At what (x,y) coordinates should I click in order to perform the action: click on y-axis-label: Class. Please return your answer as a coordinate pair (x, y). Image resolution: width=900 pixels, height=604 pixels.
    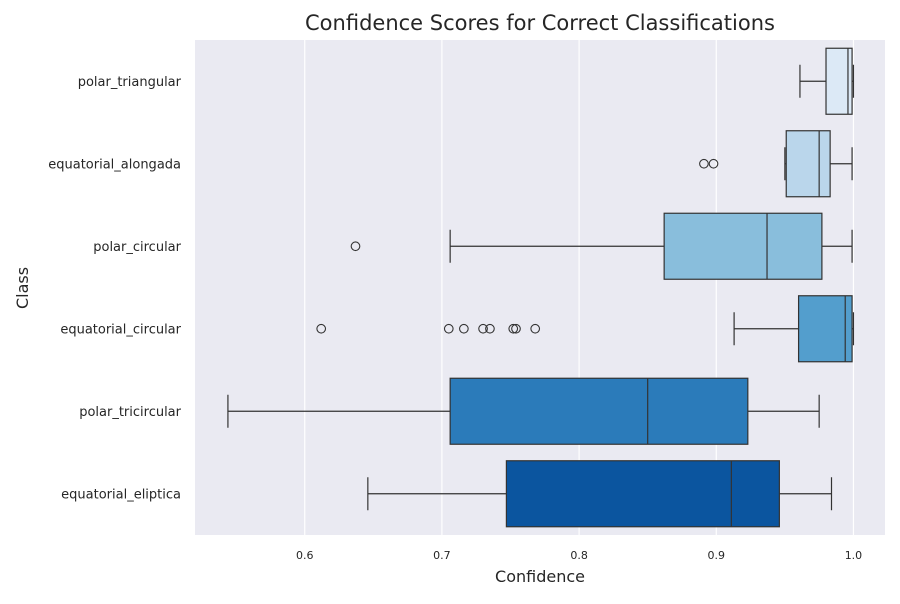
    Looking at the image, I should click on (22, 288).